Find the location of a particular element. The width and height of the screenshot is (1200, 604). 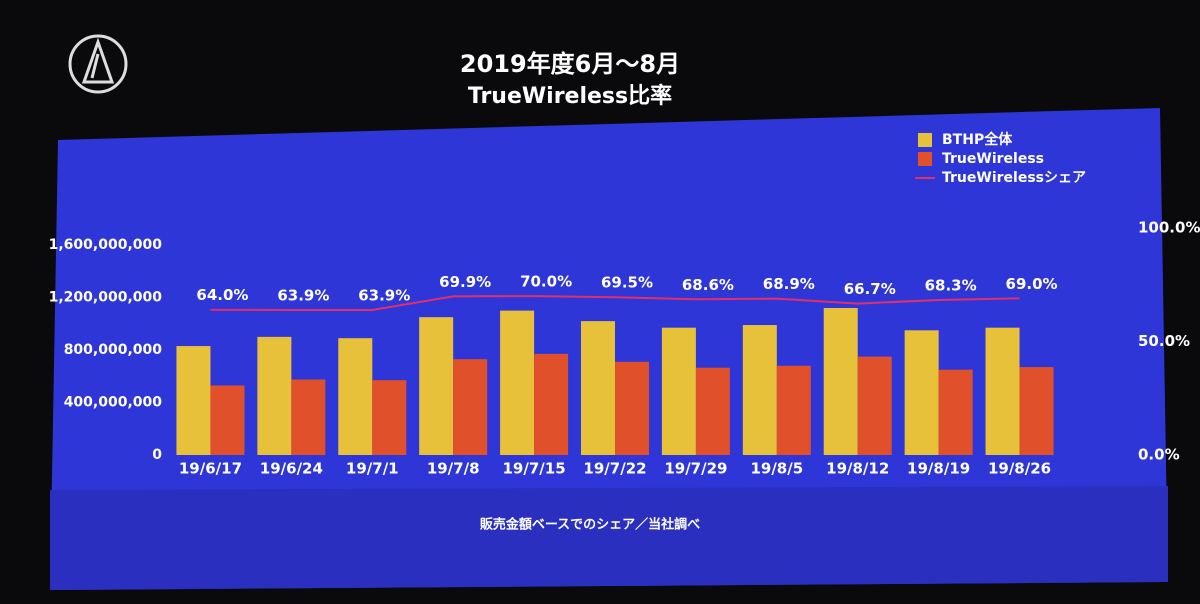

data-label: 69.0% is located at coordinates (1032, 284).